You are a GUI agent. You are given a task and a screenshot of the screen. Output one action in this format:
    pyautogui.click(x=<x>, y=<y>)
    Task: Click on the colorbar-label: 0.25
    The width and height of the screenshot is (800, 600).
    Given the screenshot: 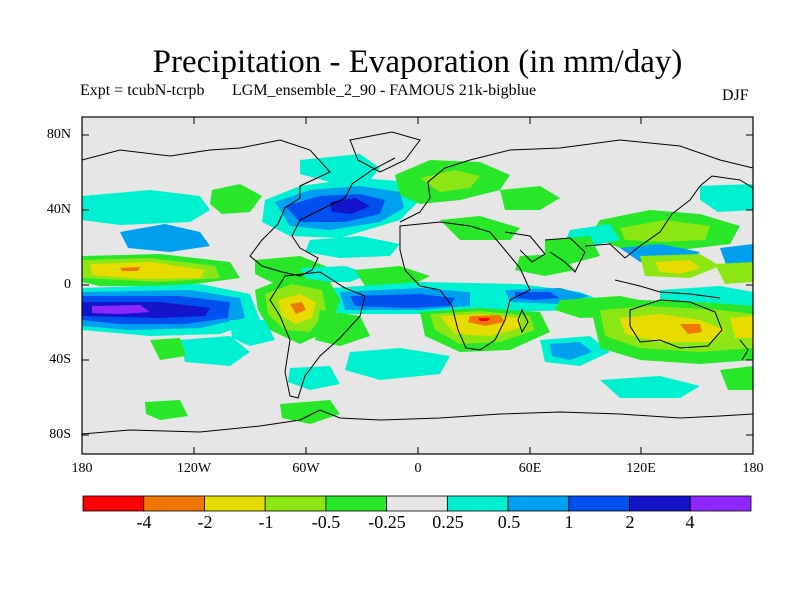 What is the action you would take?
    pyautogui.click(x=448, y=522)
    